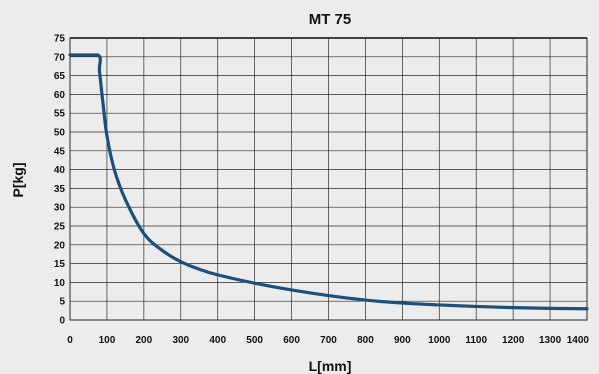 This screenshot has height=374, width=599. Describe the element at coordinates (60, 57) in the screenshot. I see `y-tick-label: 70` at that location.